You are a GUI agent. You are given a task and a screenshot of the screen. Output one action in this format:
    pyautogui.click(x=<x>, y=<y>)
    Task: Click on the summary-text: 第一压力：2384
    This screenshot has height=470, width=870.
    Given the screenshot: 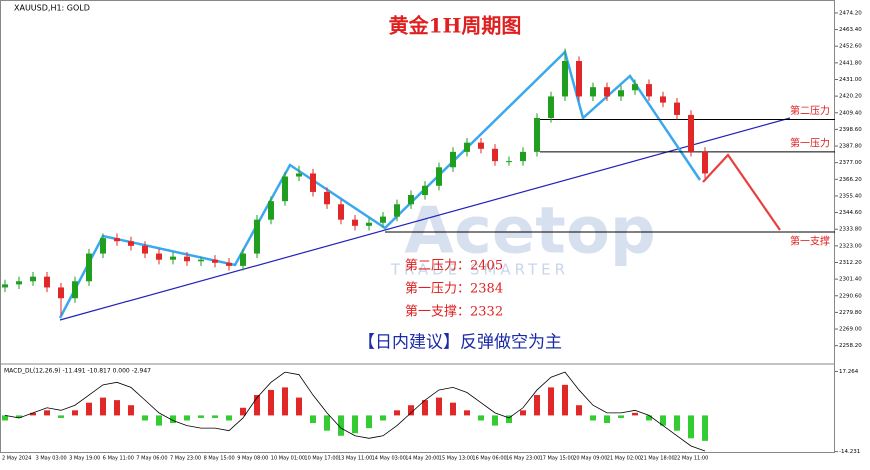 What is the action you would take?
    pyautogui.click(x=454, y=289)
    